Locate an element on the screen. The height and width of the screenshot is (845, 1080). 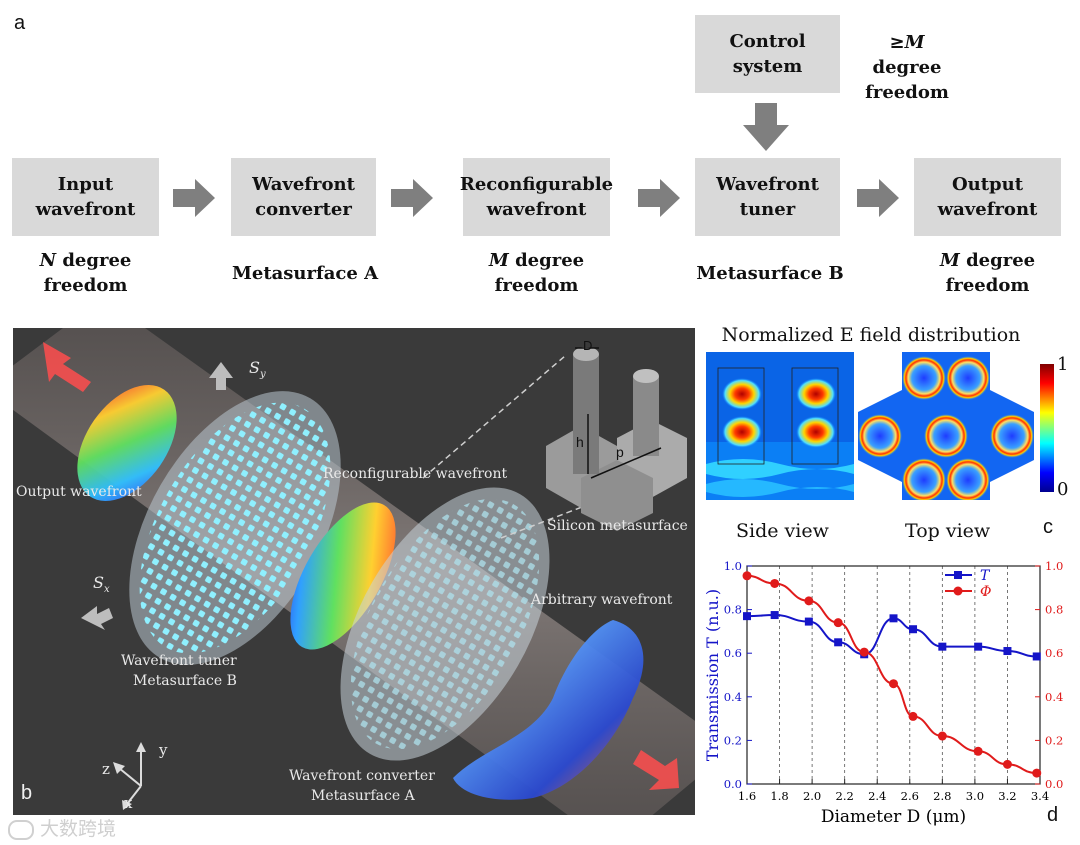
y-right-tick-label: 0.4 is located at coordinates (1054, 697).